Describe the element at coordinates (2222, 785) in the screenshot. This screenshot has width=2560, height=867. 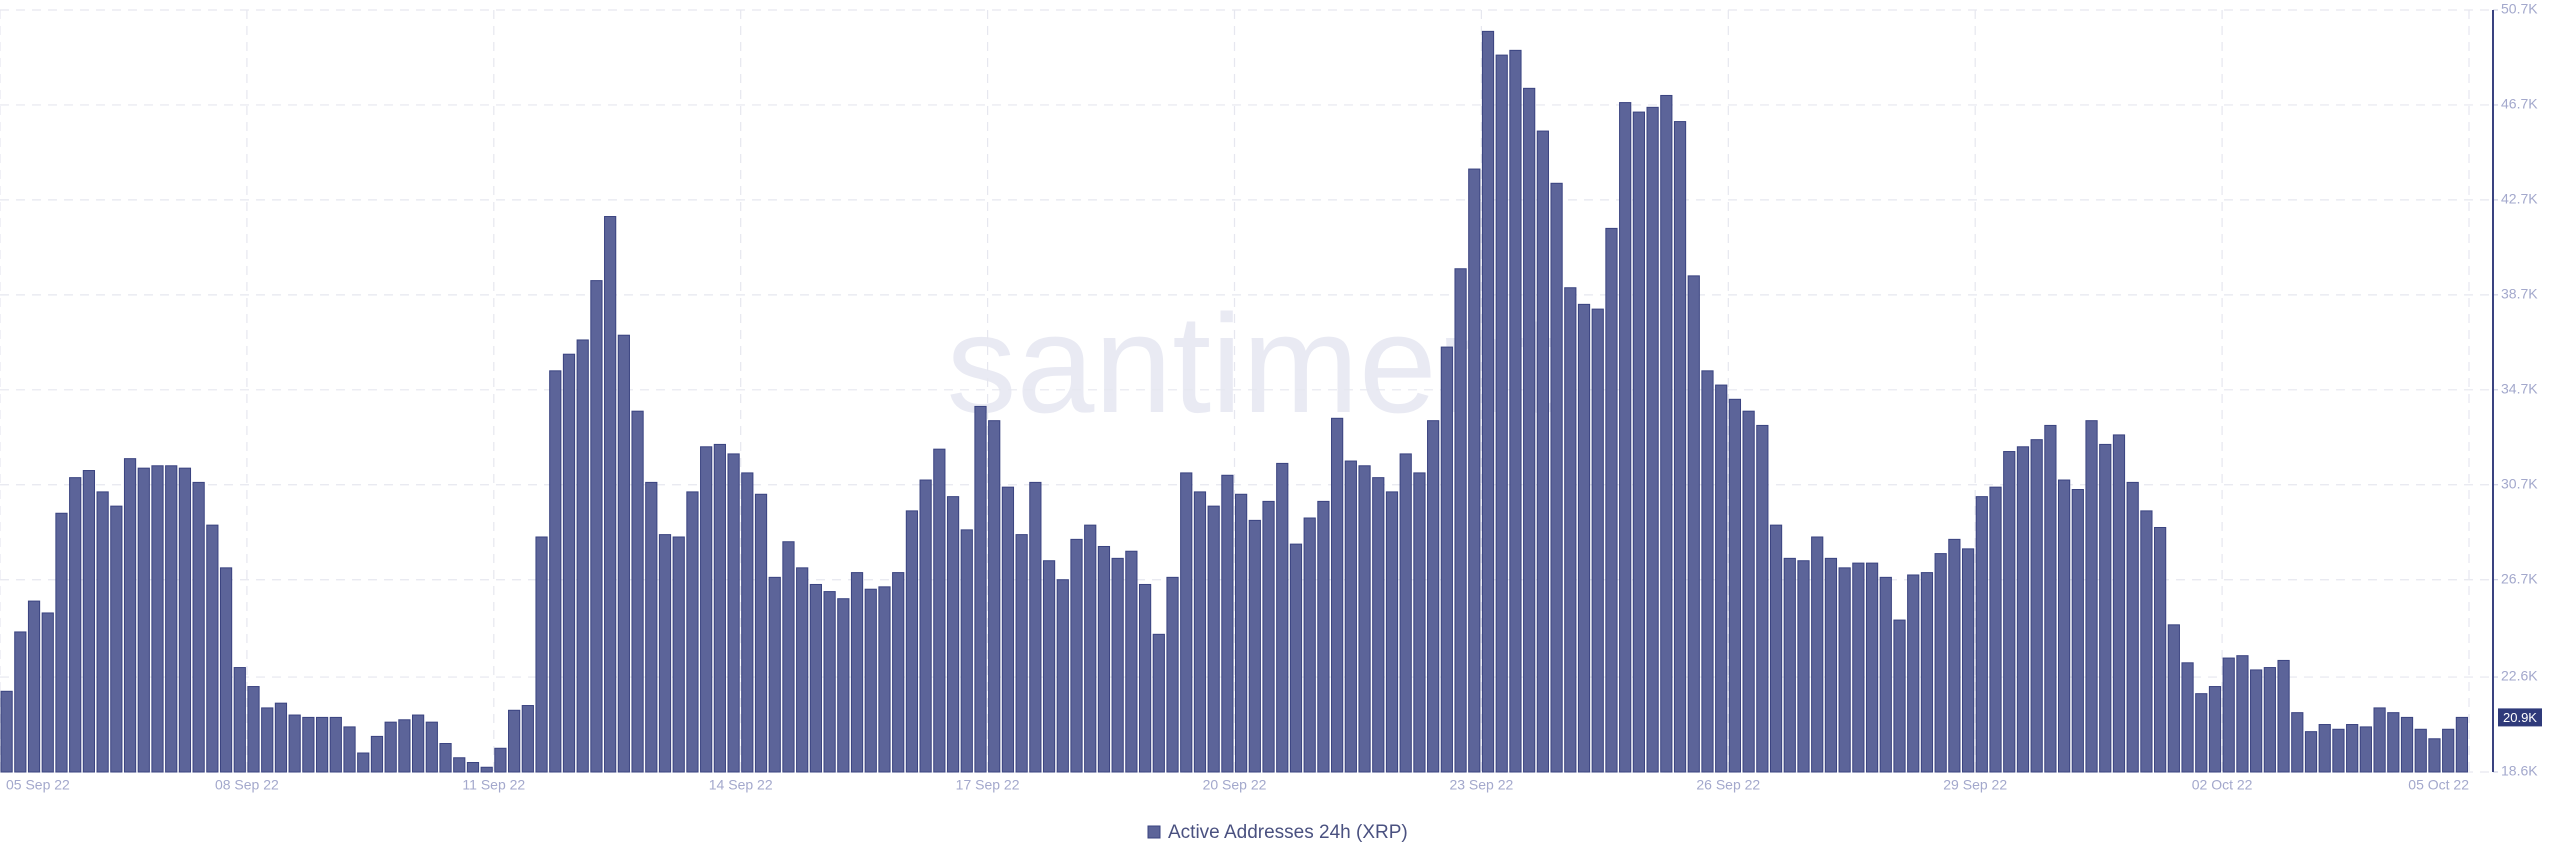
I see `x-tick-label: 02 Oct 22` at that location.